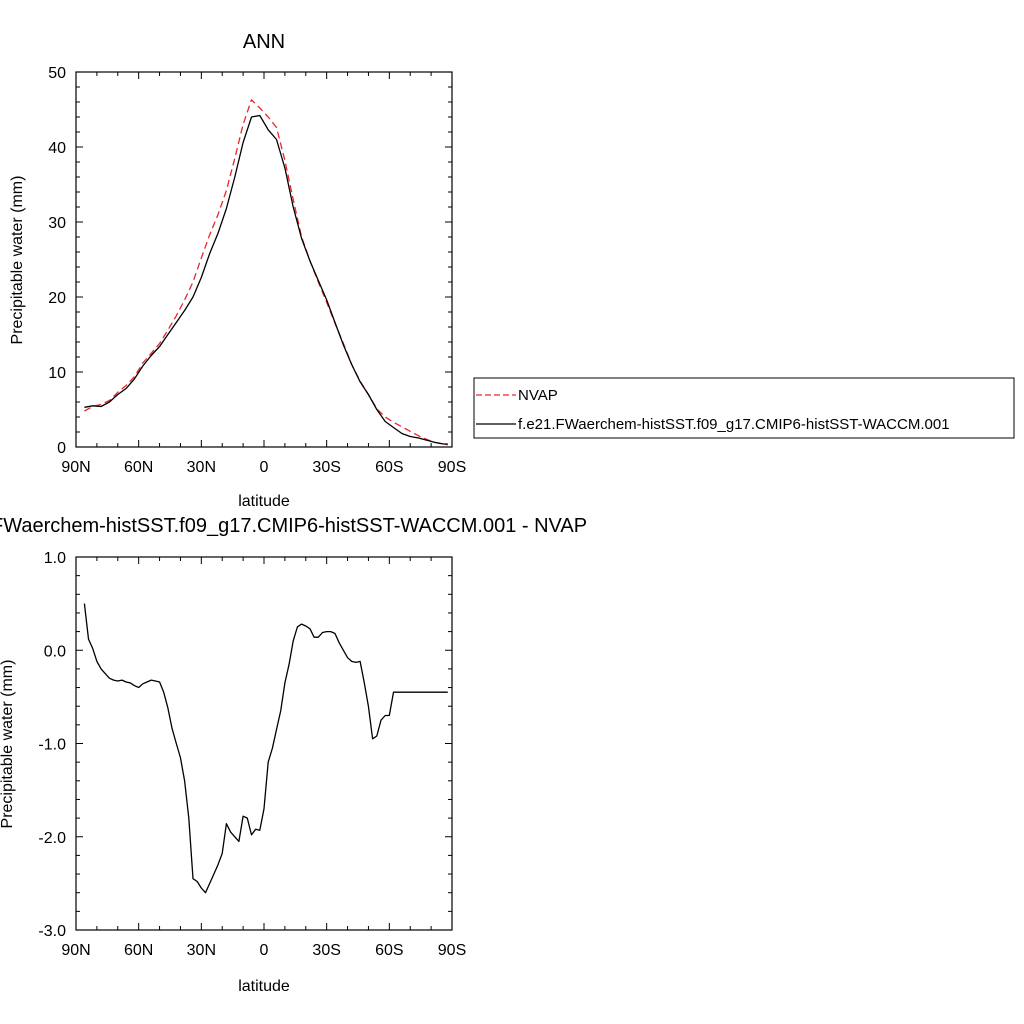  What do you see at coordinates (138, 950) in the screenshot?
I see `bottom-x-tick-label: 60N` at bounding box center [138, 950].